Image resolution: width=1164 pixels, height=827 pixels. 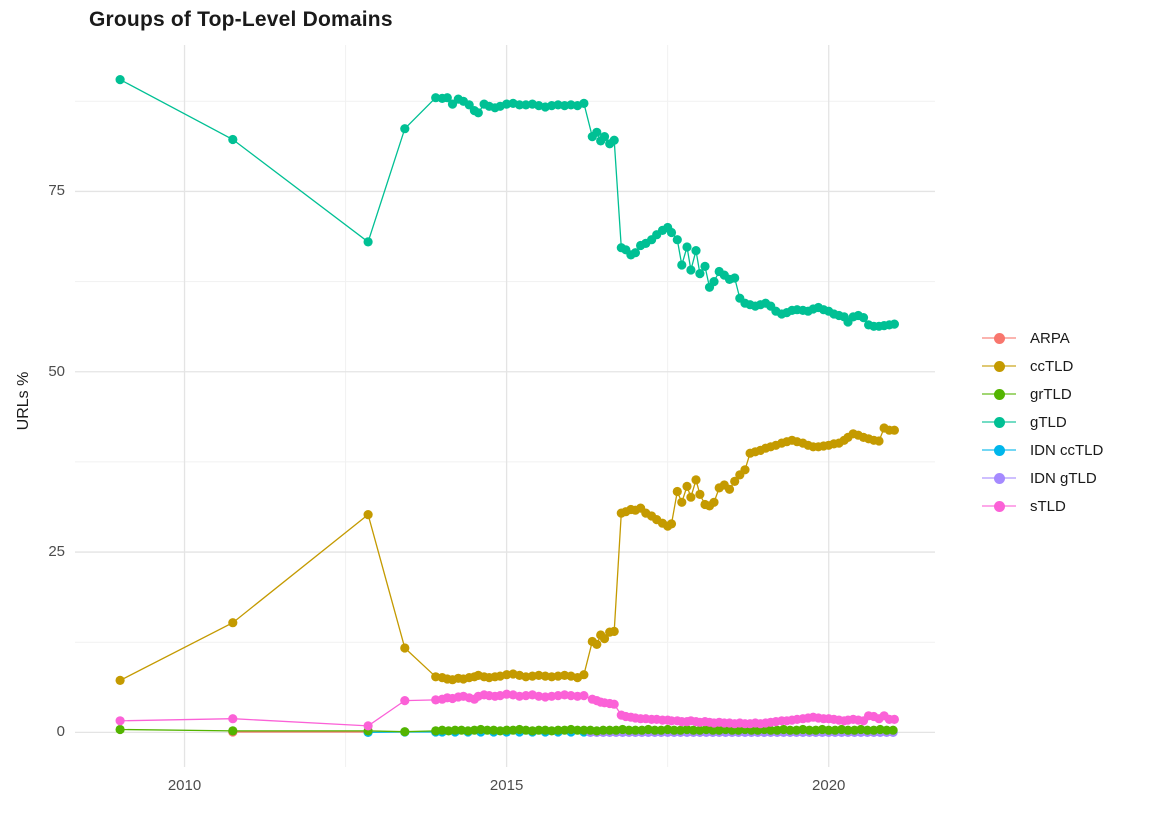 What do you see at coordinates (1050, 338) in the screenshot?
I see `legend-label: ARPA` at bounding box center [1050, 338].